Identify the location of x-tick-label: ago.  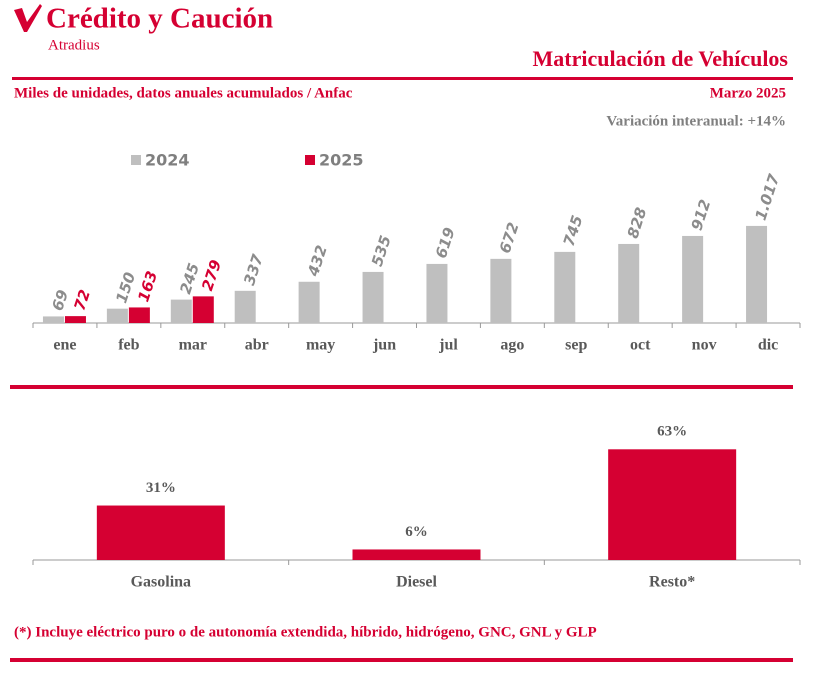
(512, 345).